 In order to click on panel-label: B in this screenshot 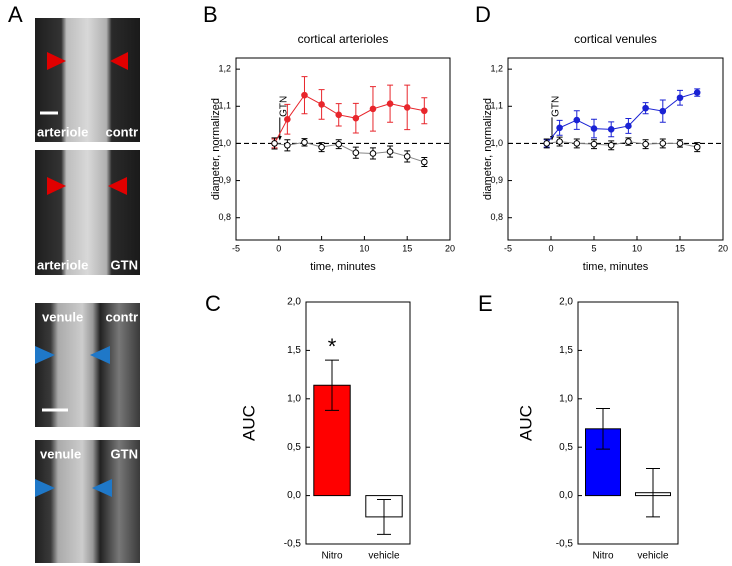, I will do `click(210, 14)`.